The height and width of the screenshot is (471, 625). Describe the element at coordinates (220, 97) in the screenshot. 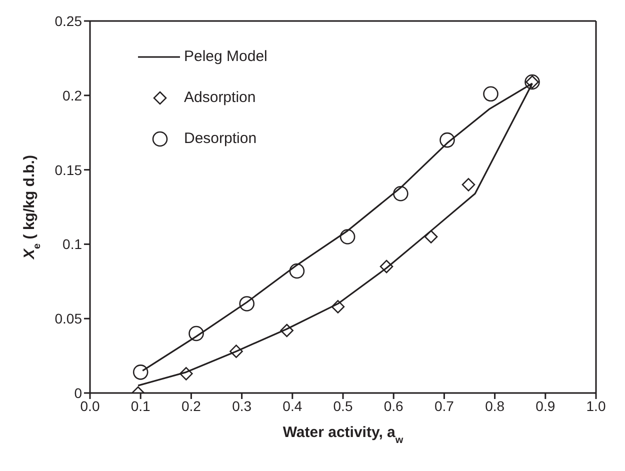

I see `legend-label: Adsorption` at that location.